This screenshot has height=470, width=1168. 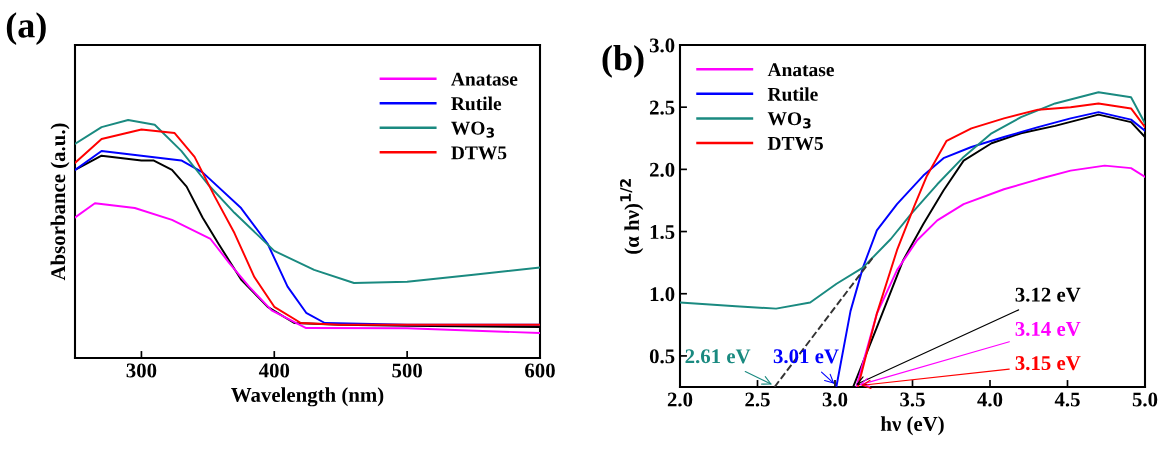 I want to click on x-tick-label: 4.0, so click(x=990, y=399).